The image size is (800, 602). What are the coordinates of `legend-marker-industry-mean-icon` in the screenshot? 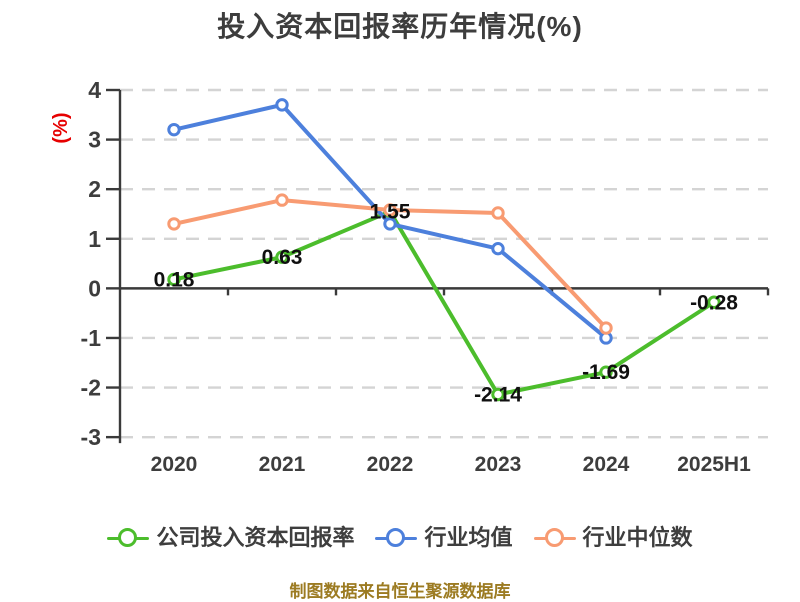 It's located at (396, 538).